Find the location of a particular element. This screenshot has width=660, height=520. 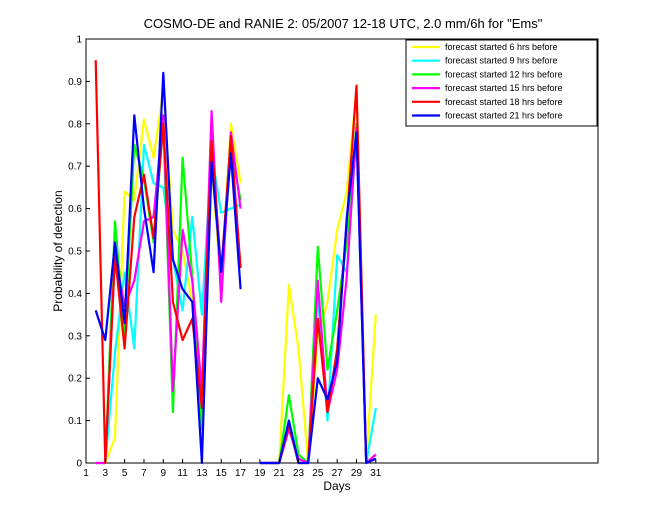

legend-label-6: forecast started 21 hrs before is located at coordinates (504, 116).